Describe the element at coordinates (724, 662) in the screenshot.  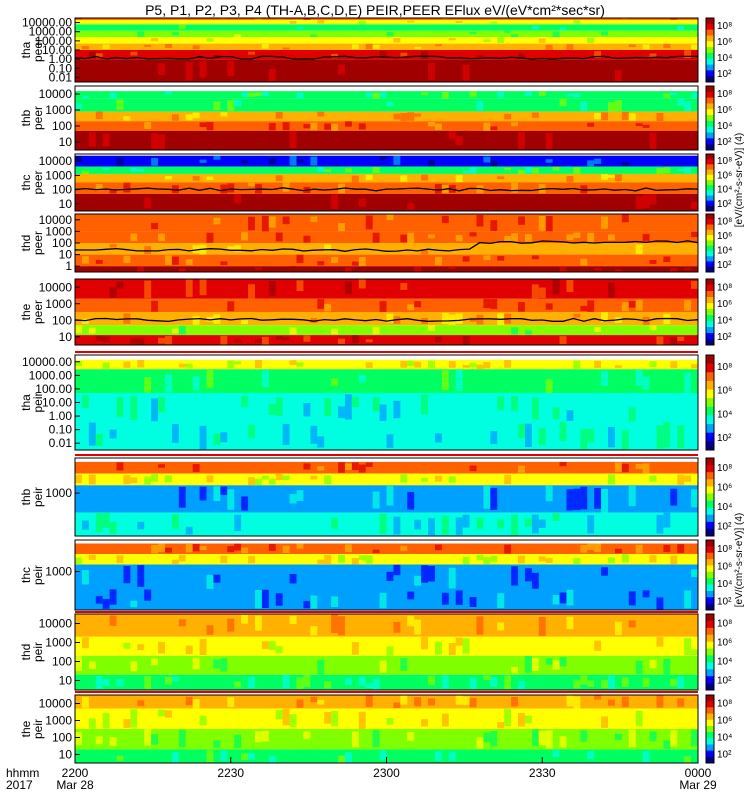
I see `colorbar-tick-thd-peir-2: 10⁴` at that location.